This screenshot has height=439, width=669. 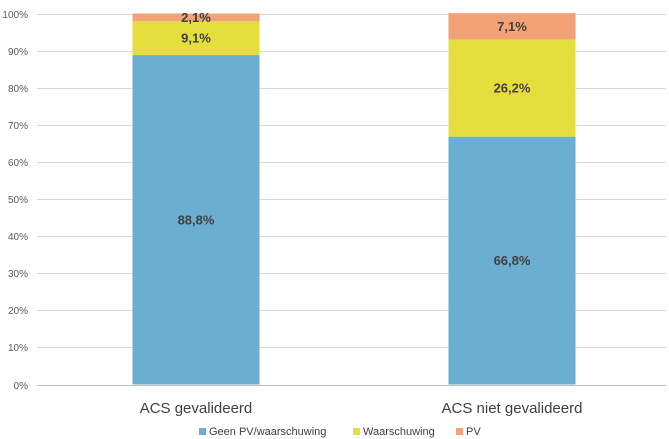 I want to click on y-tick-label: 70%, so click(x=18, y=126).